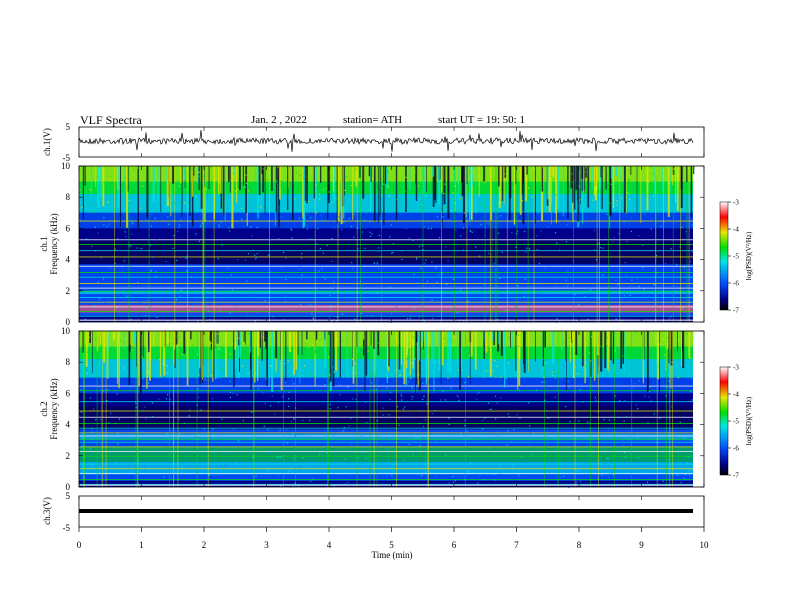 The width and height of the screenshot is (792, 612). Describe the element at coordinates (386, 297) in the screenshot. I see `spectrogram-line` at that location.